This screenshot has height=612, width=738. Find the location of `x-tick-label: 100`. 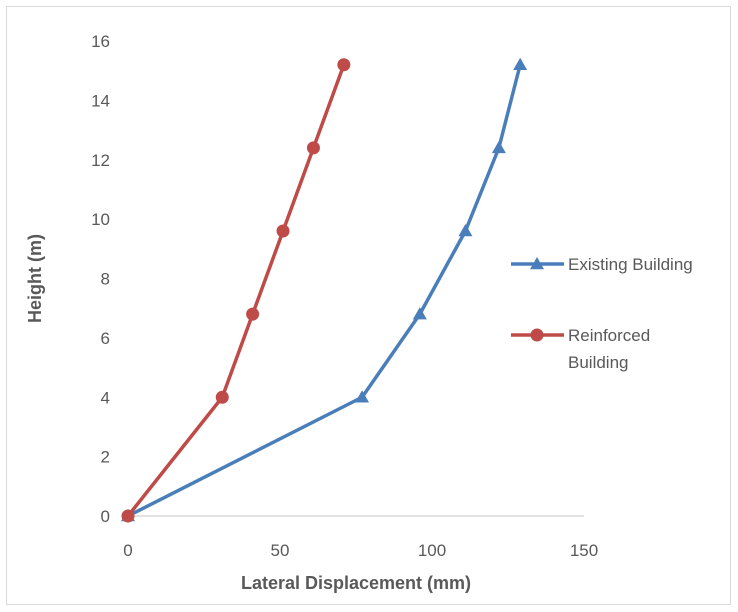

x-tick-label: 100 is located at coordinates (432, 550).